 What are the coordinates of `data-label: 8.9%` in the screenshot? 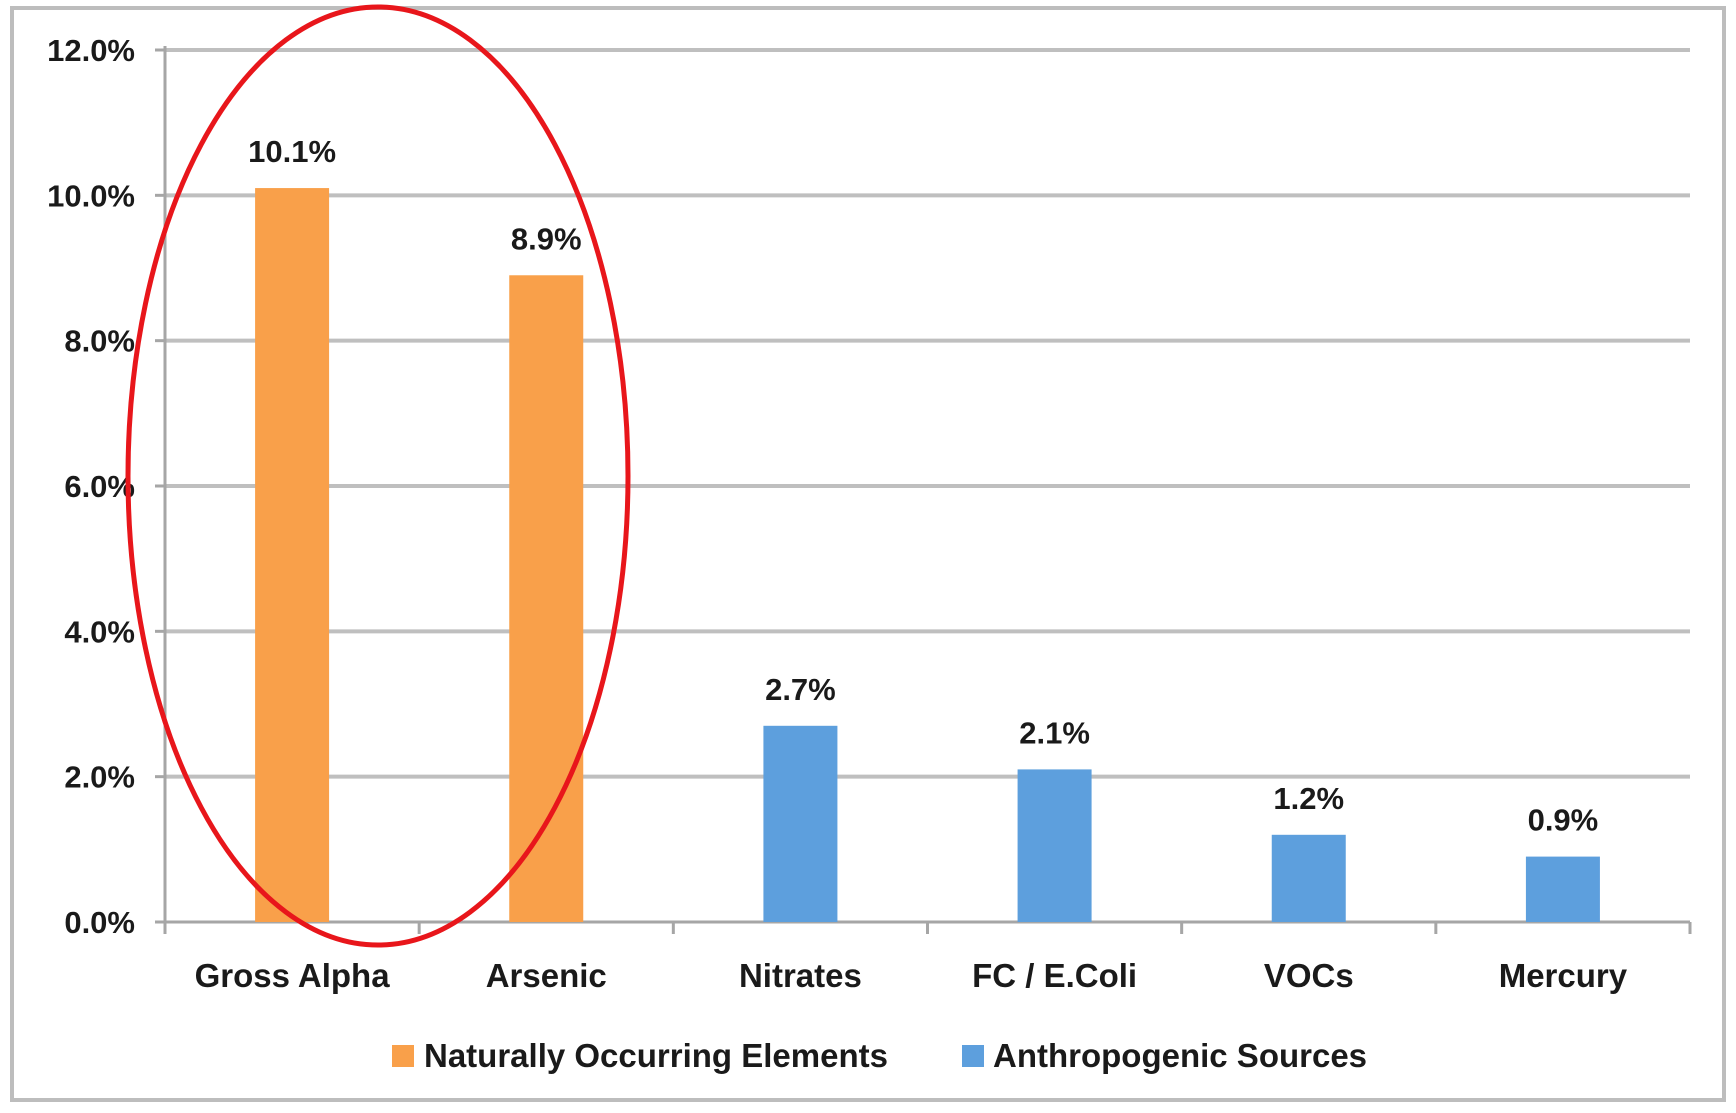 It's located at (546, 238).